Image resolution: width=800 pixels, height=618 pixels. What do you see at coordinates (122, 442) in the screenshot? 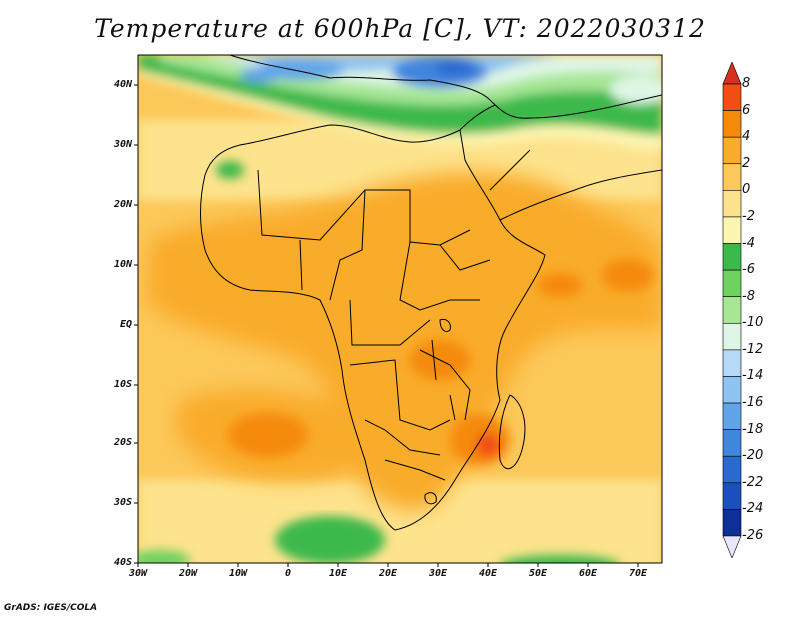
I see `lat-label-20s: 20S` at bounding box center [122, 442].